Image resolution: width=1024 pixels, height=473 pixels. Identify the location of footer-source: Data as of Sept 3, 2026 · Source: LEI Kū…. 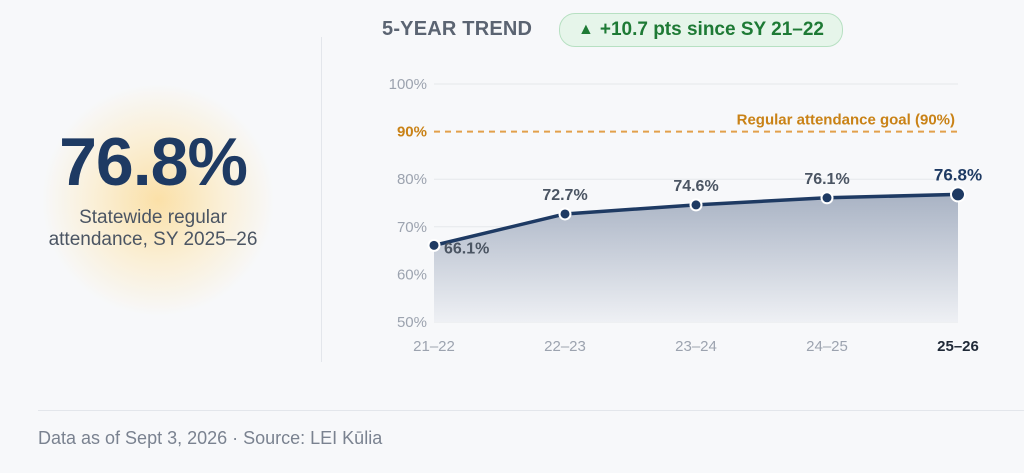
(210, 438).